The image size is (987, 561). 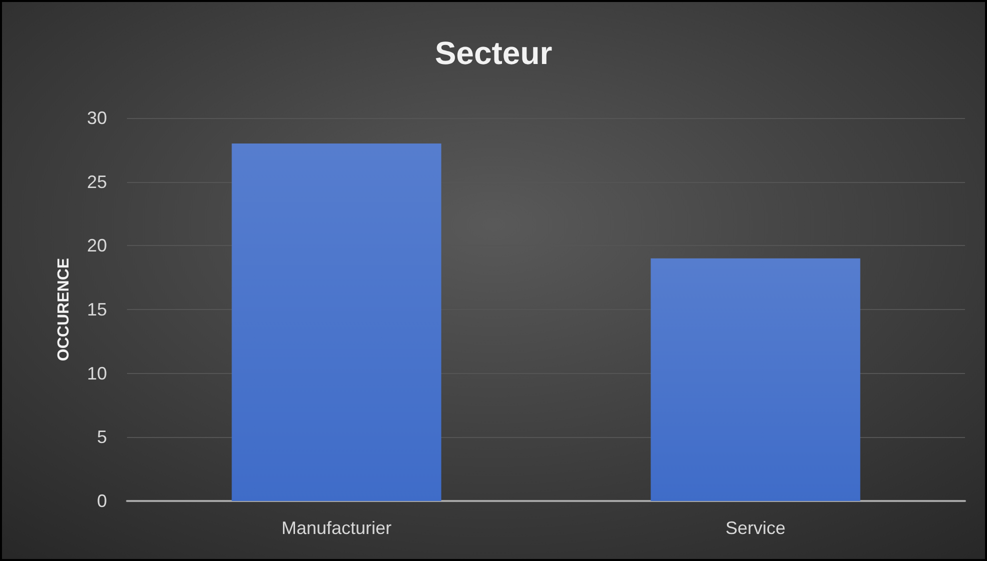 What do you see at coordinates (101, 501) in the screenshot?
I see `y-tick-label: 0` at bounding box center [101, 501].